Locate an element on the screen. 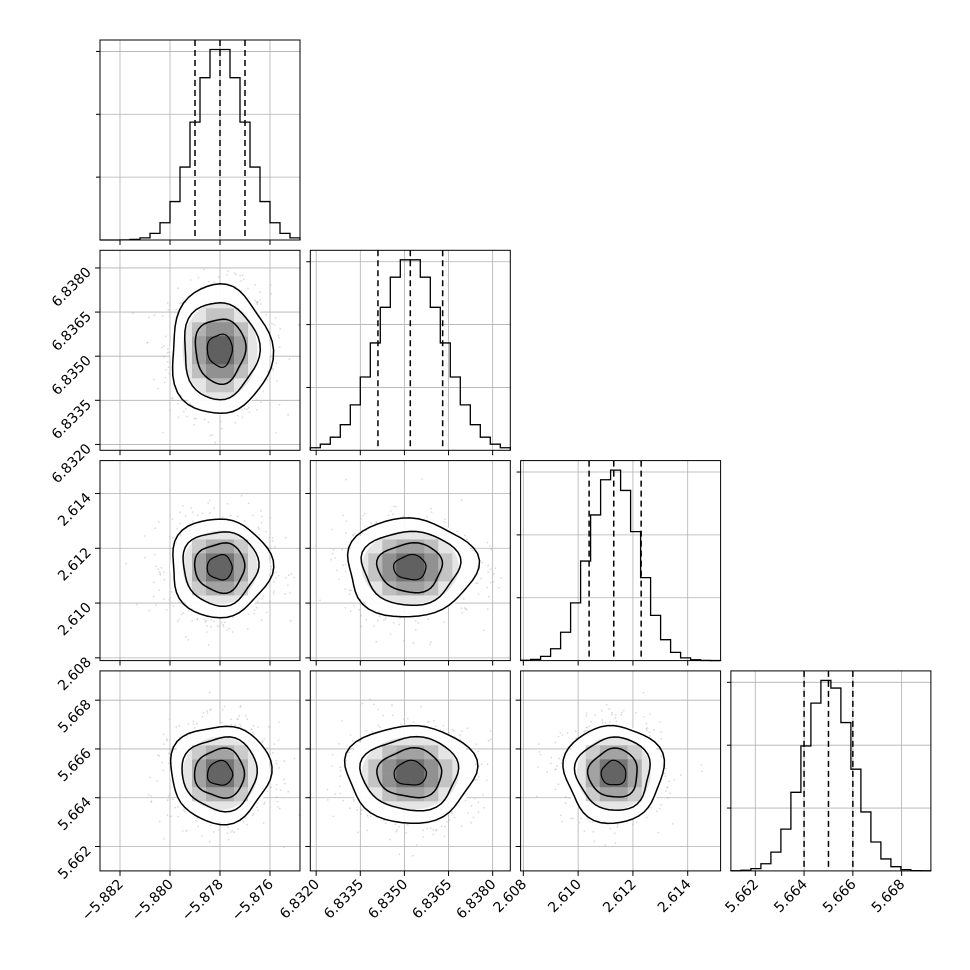 The image size is (970, 970). x-tick-label: −5.880 is located at coordinates (153, 900).